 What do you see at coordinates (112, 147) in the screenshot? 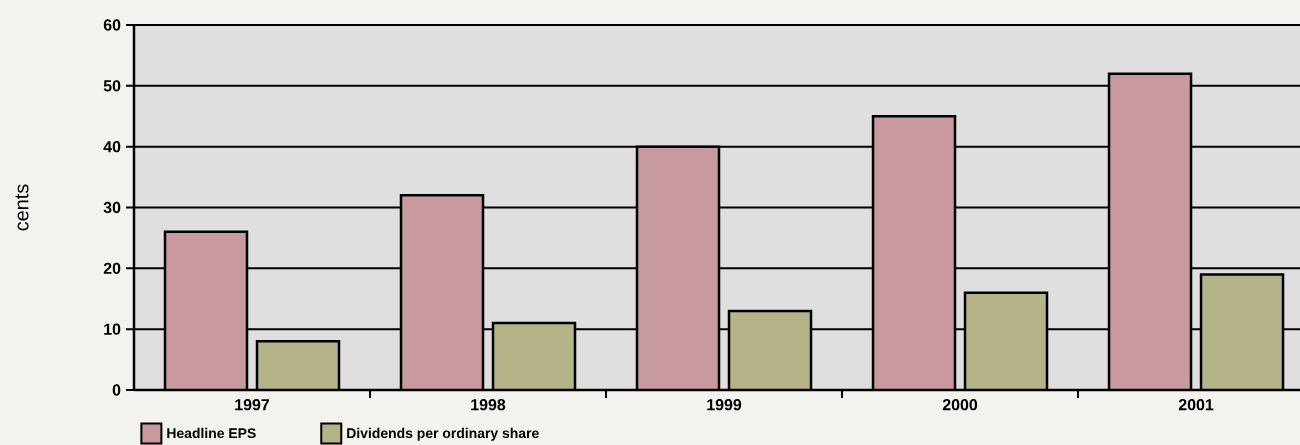
I see `y-tick-label: 40` at bounding box center [112, 147].